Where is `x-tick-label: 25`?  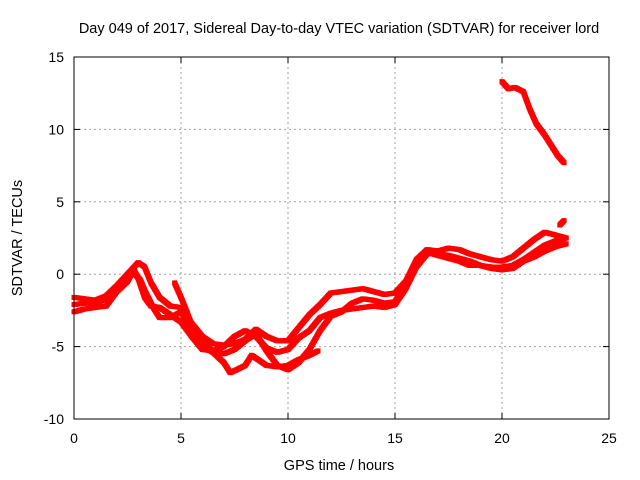
x-tick-label: 25 is located at coordinates (609, 438).